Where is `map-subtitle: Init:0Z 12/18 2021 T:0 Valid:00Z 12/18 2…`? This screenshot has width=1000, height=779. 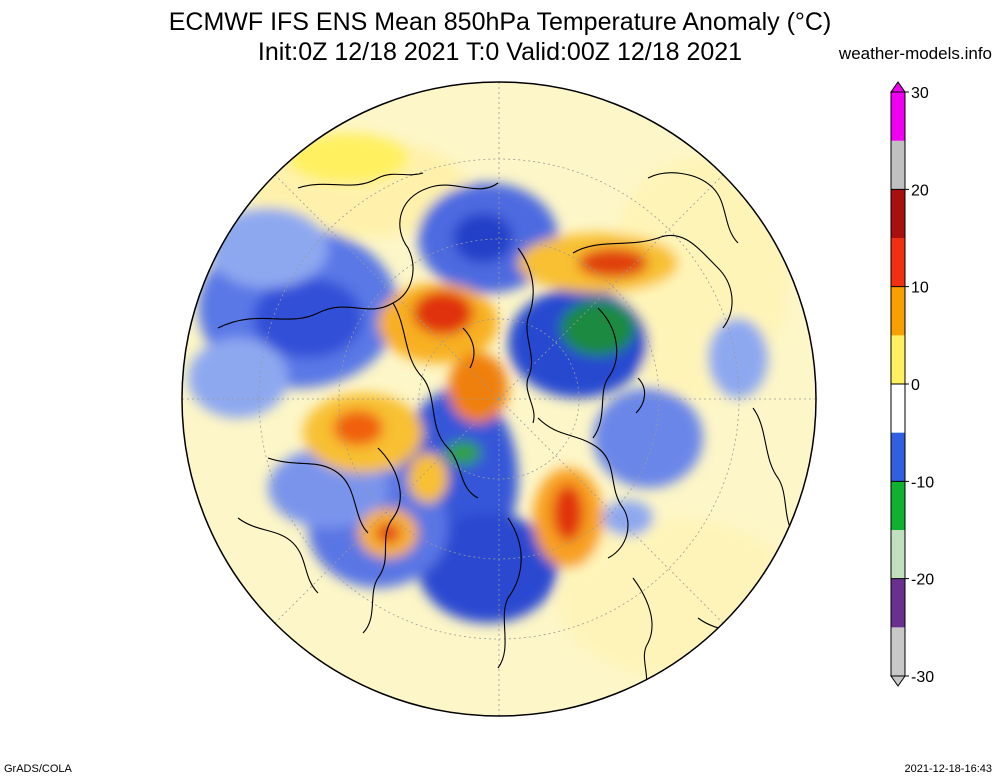
map-subtitle: Init:0Z 12/18 2021 T:0 Valid:00Z 12/18 2… is located at coordinates (500, 52).